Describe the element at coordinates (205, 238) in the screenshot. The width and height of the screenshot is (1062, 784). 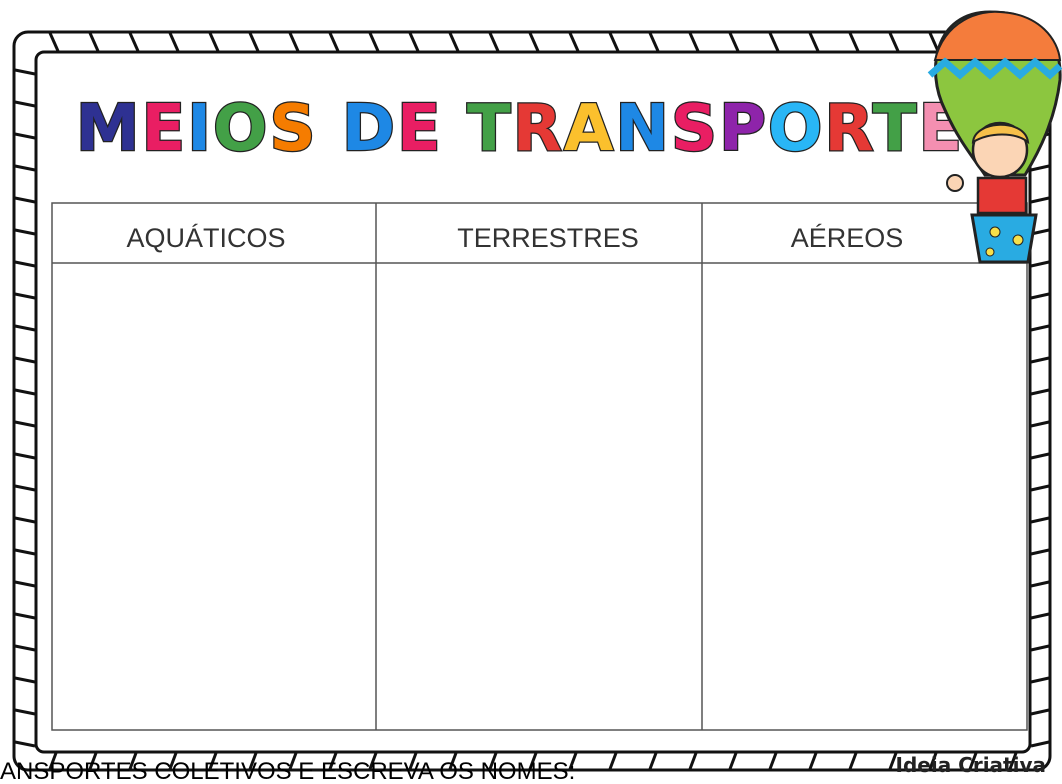
I see `column-header: AQUÁTICOS` at that location.